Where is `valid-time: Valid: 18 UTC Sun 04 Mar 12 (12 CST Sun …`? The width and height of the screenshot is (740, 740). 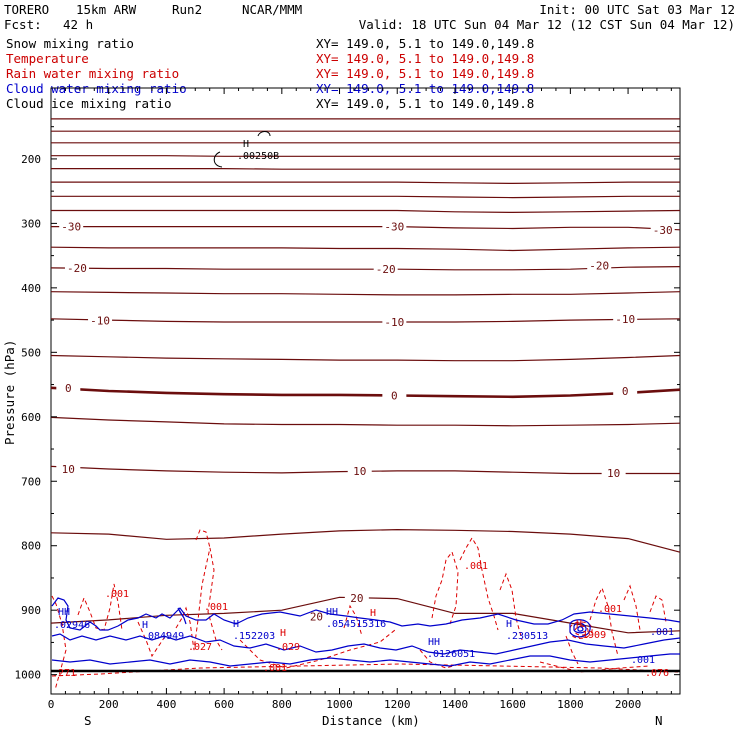 valid-time: Valid: 18 UTC Sun 04 Mar 12 (12 CST Sun … is located at coordinates (547, 24).